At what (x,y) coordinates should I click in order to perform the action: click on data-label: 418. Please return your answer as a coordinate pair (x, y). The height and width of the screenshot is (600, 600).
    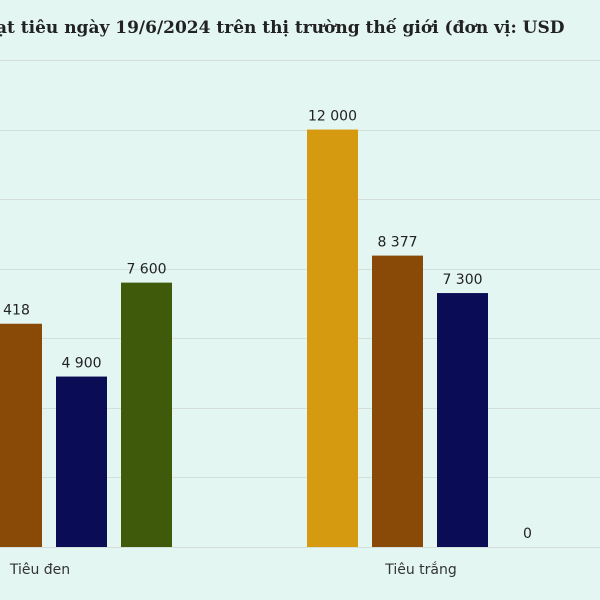
    Looking at the image, I should click on (16, 311).